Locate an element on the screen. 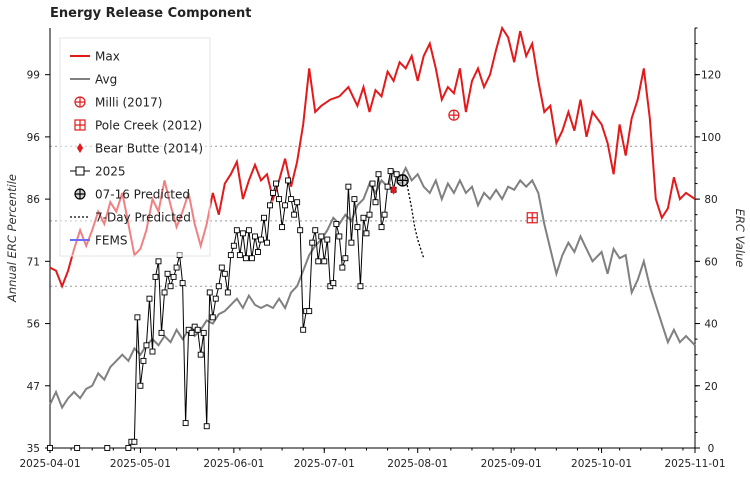  y-left-axis-label: Annual ERC Percentile is located at coordinates (12, 238).